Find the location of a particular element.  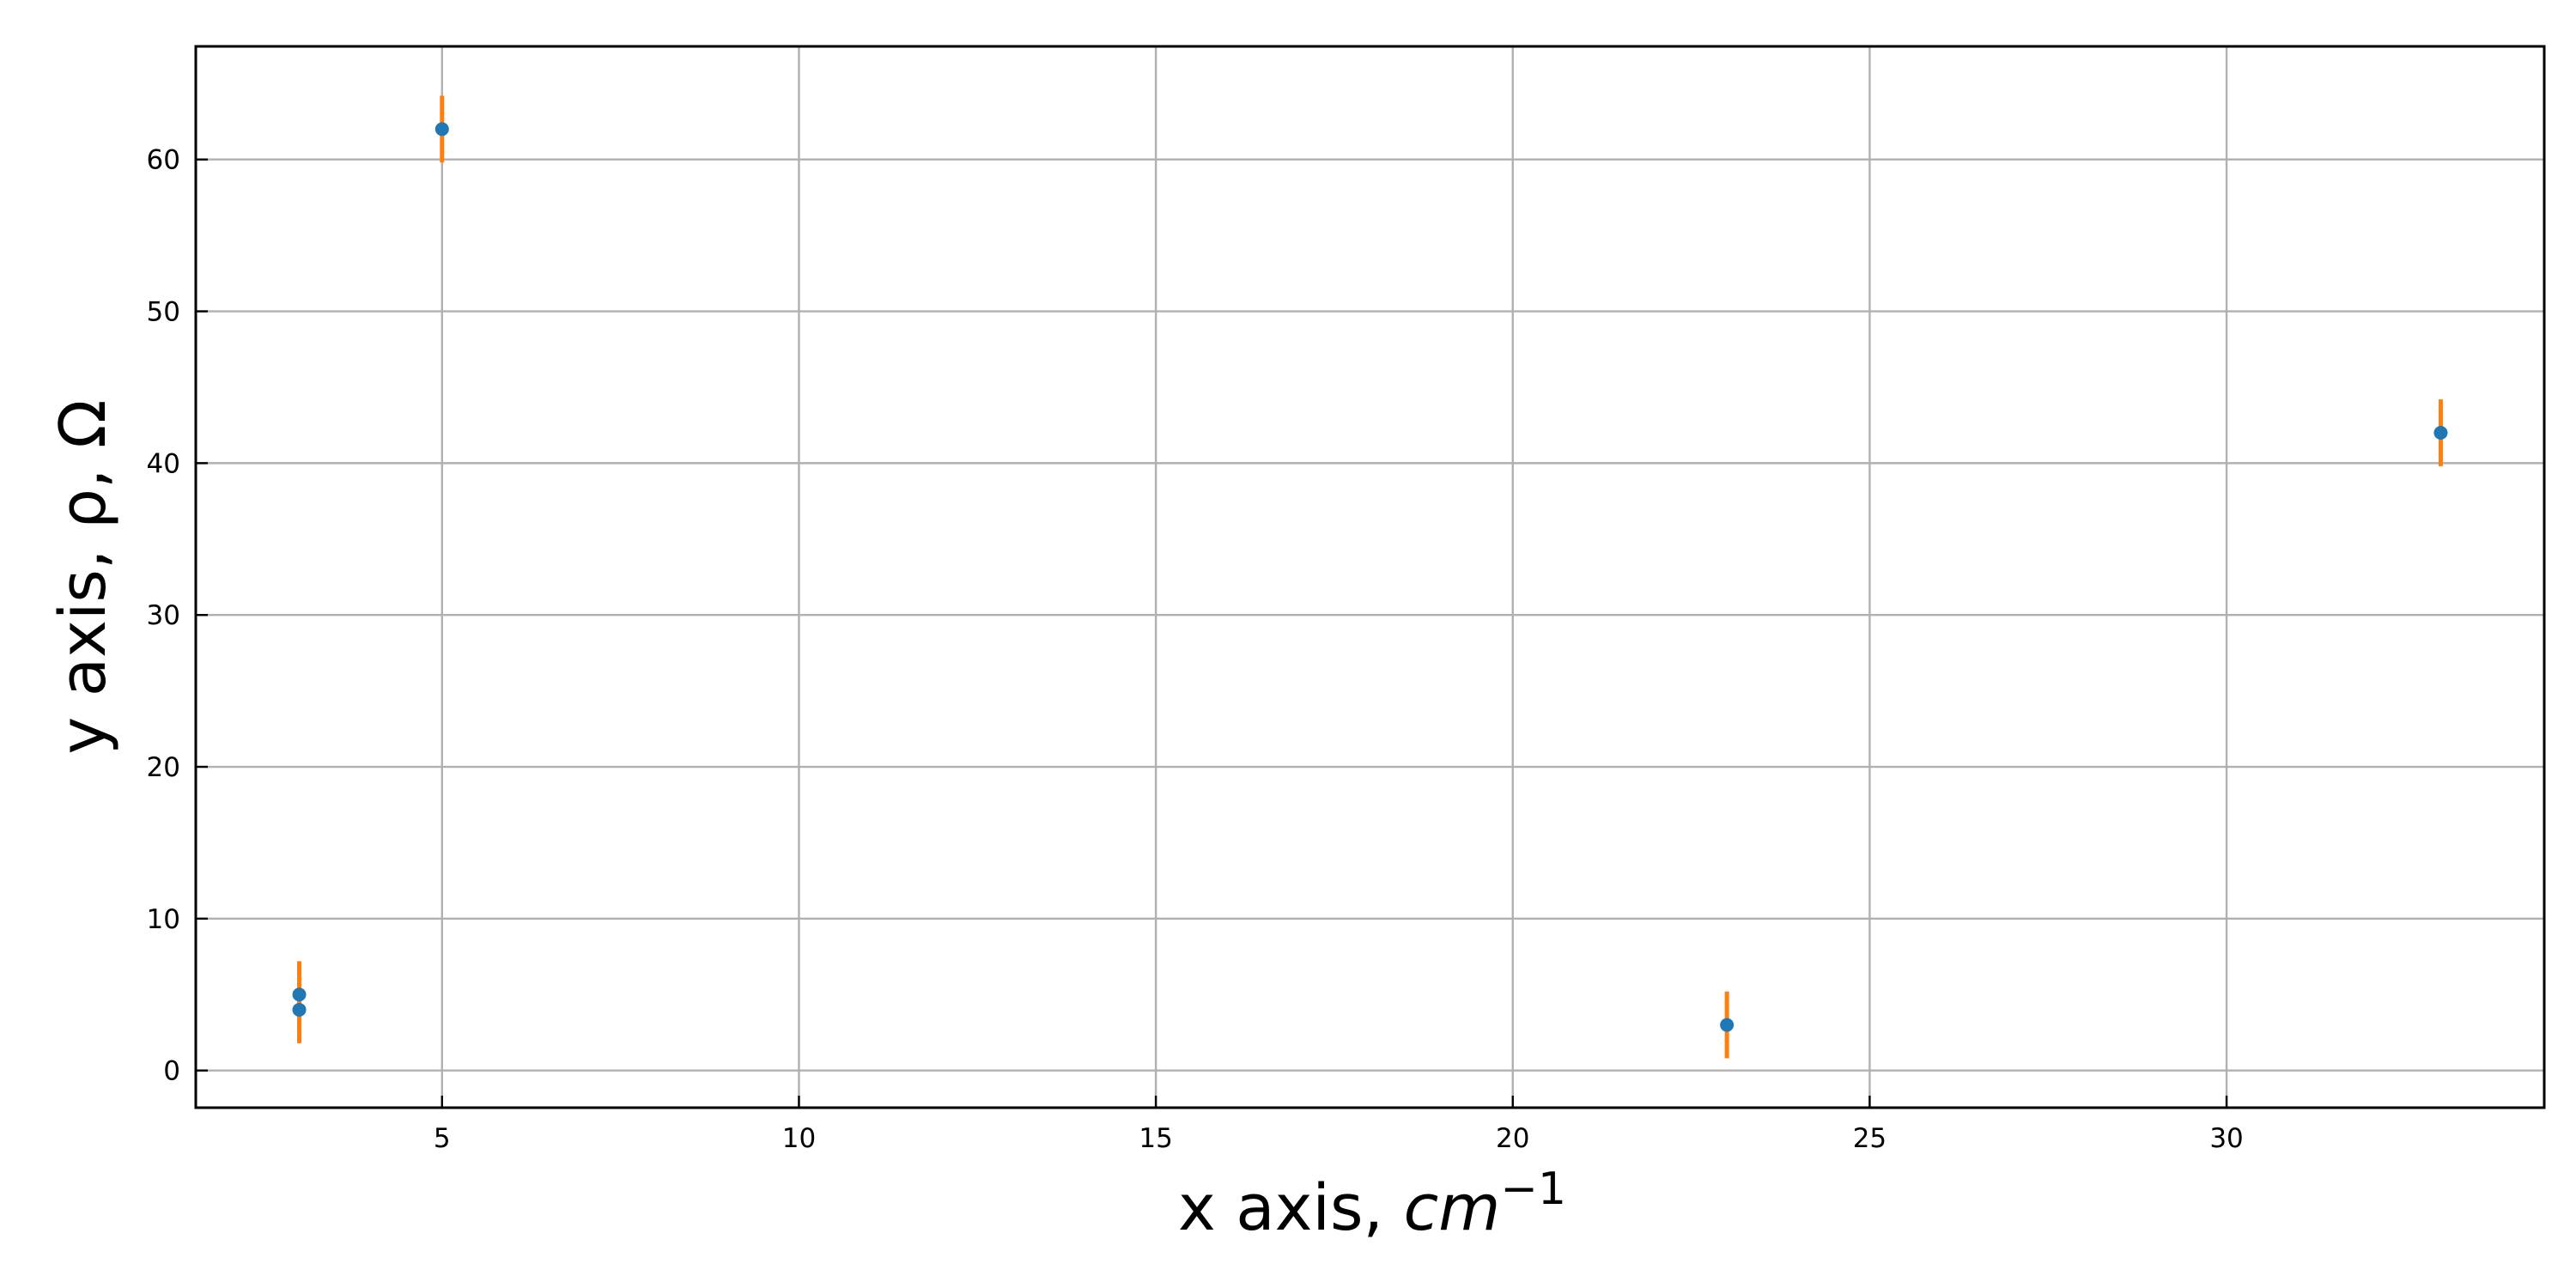

x-tick-label: 15 is located at coordinates (1155, 1138).